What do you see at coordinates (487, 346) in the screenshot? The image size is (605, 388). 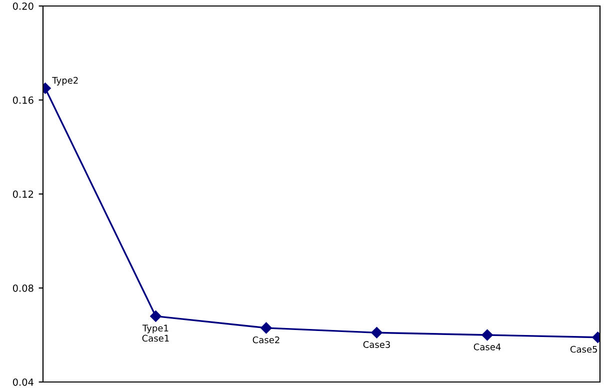 I see `annotation: Case4` at bounding box center [487, 346].